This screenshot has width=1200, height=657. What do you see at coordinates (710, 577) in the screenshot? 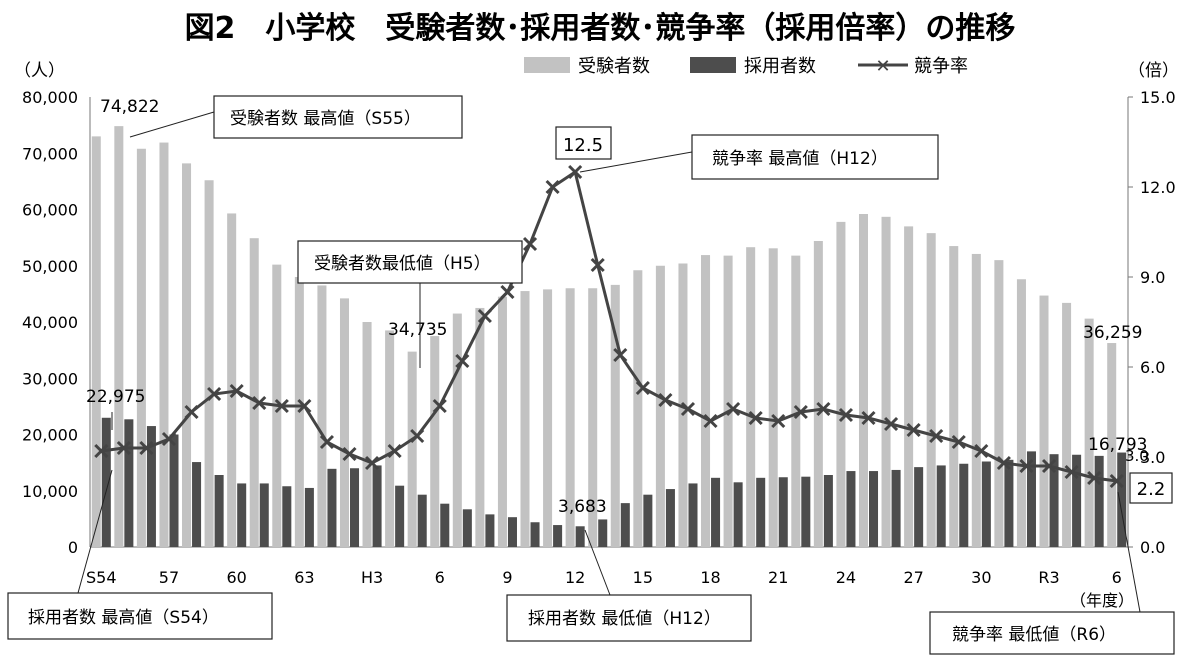
I see `x-tick-label: 18` at bounding box center [710, 577].